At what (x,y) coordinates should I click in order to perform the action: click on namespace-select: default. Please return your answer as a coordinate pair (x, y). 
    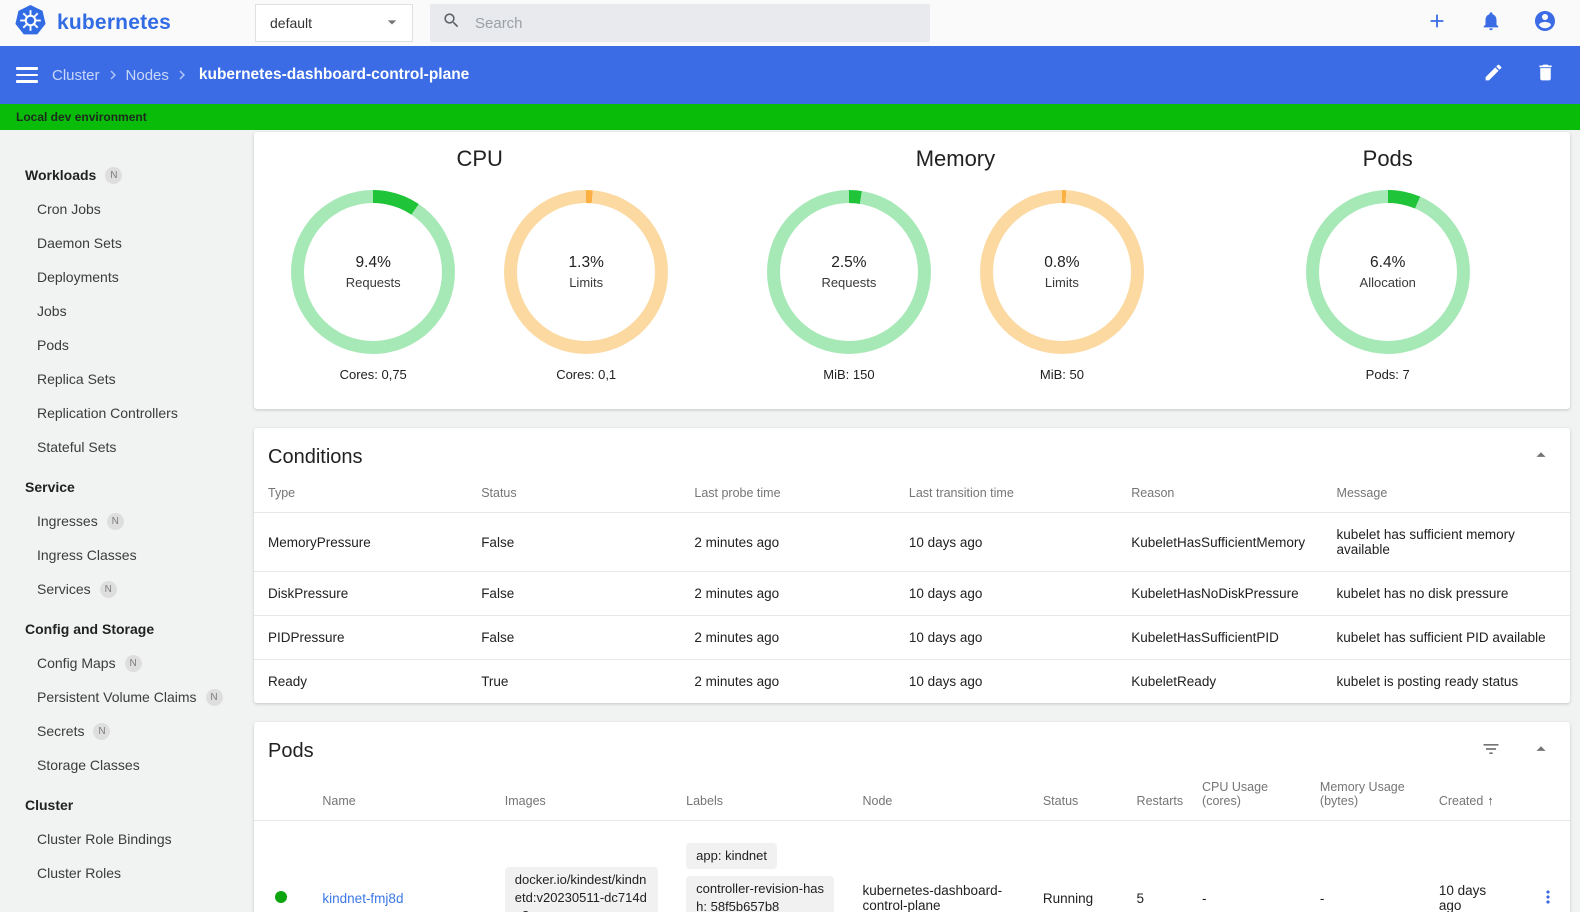
    Looking at the image, I should click on (334, 23).